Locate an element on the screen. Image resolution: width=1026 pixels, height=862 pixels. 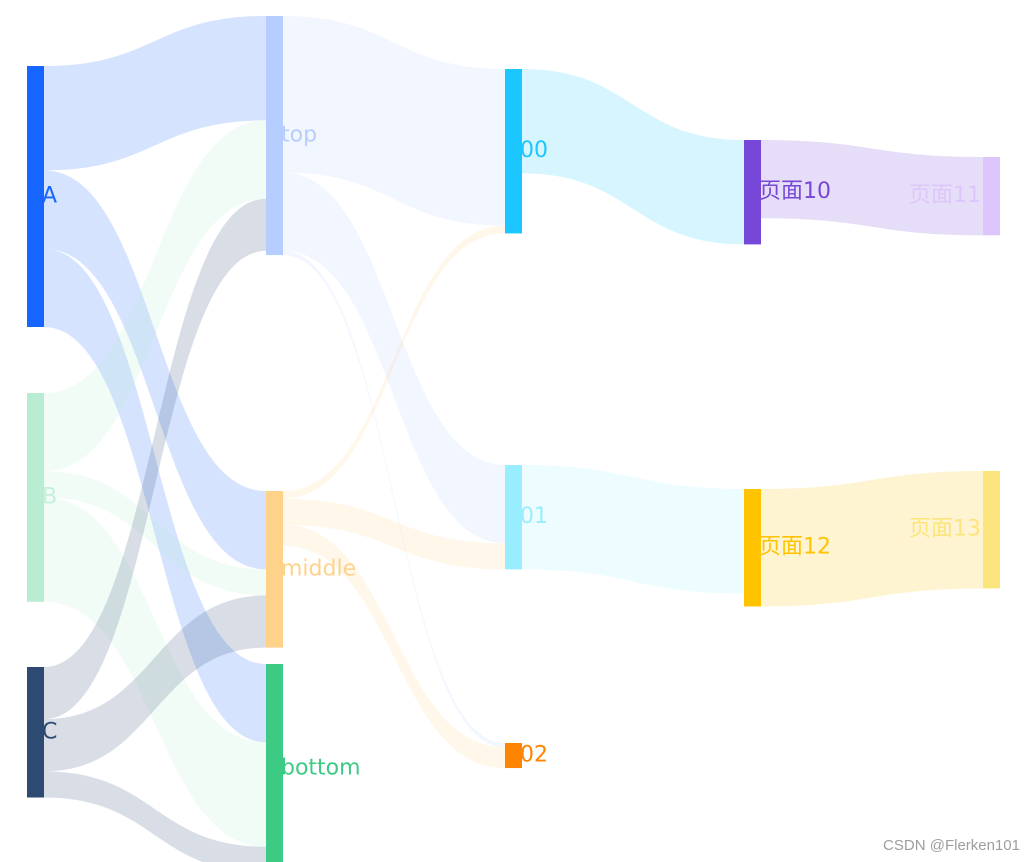
link-B-to-middle is located at coordinates (155, 533).